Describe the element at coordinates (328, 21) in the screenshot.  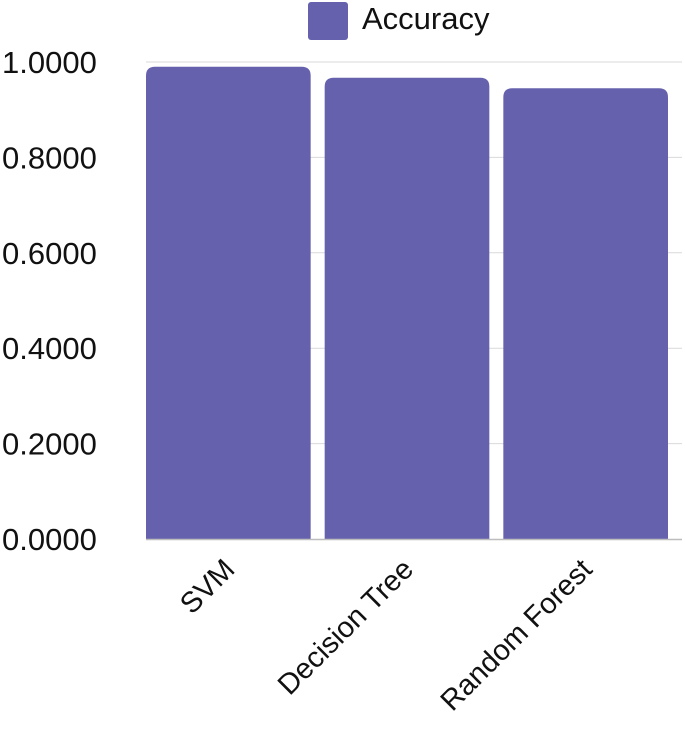
I see `legend-swatch-accuracy` at that location.